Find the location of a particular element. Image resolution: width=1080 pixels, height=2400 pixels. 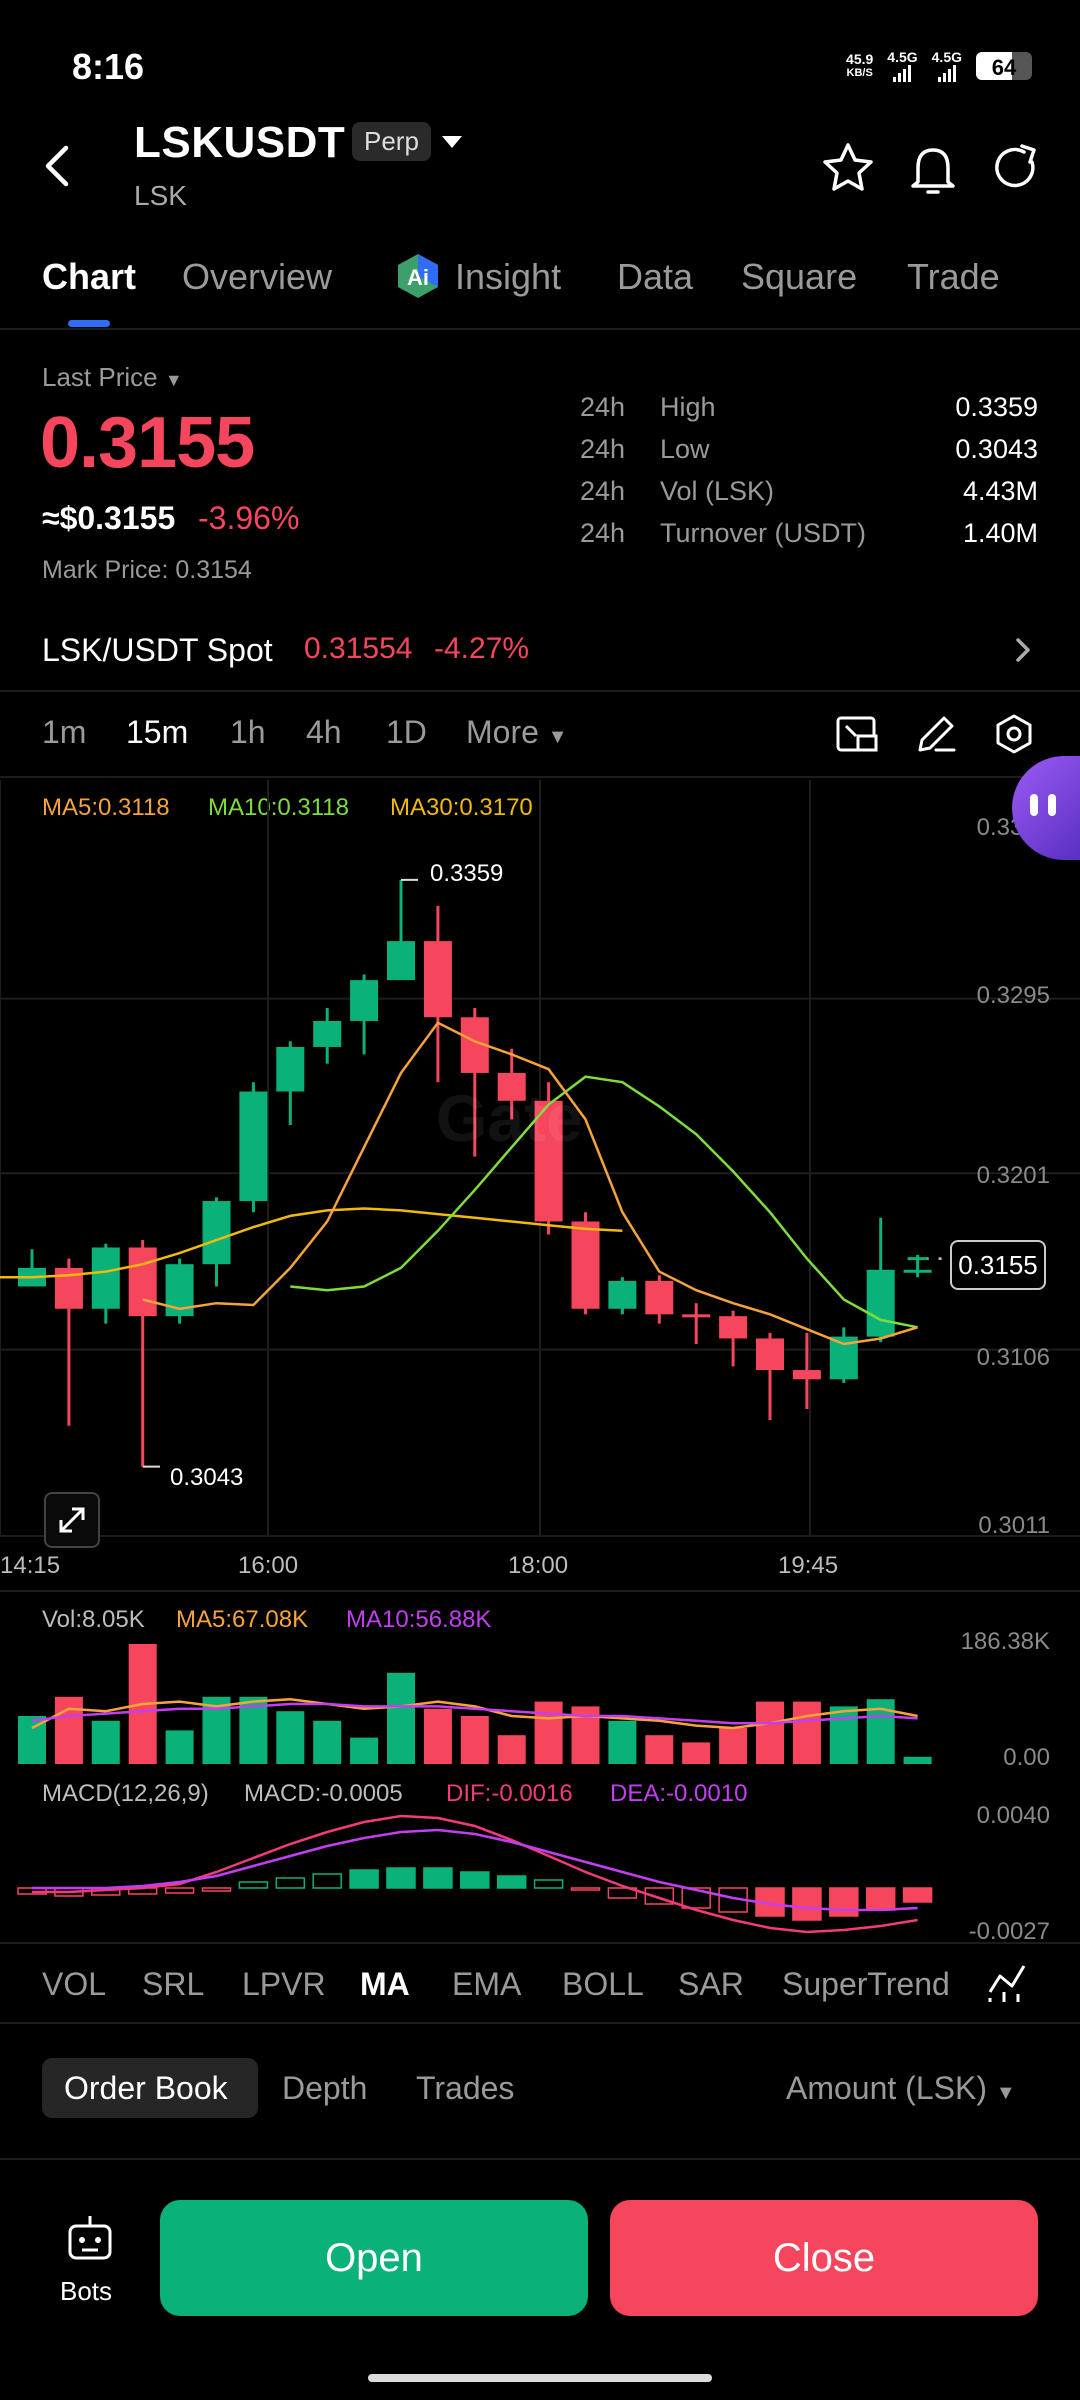

stat-label: Low is located at coordinates (685, 449).